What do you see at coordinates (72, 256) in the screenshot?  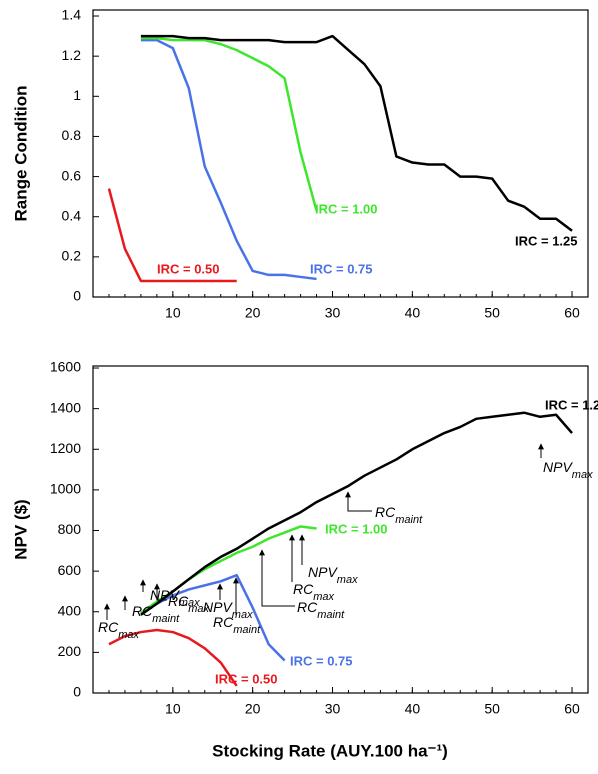 I see `y-tick-label: 0.2` at bounding box center [72, 256].